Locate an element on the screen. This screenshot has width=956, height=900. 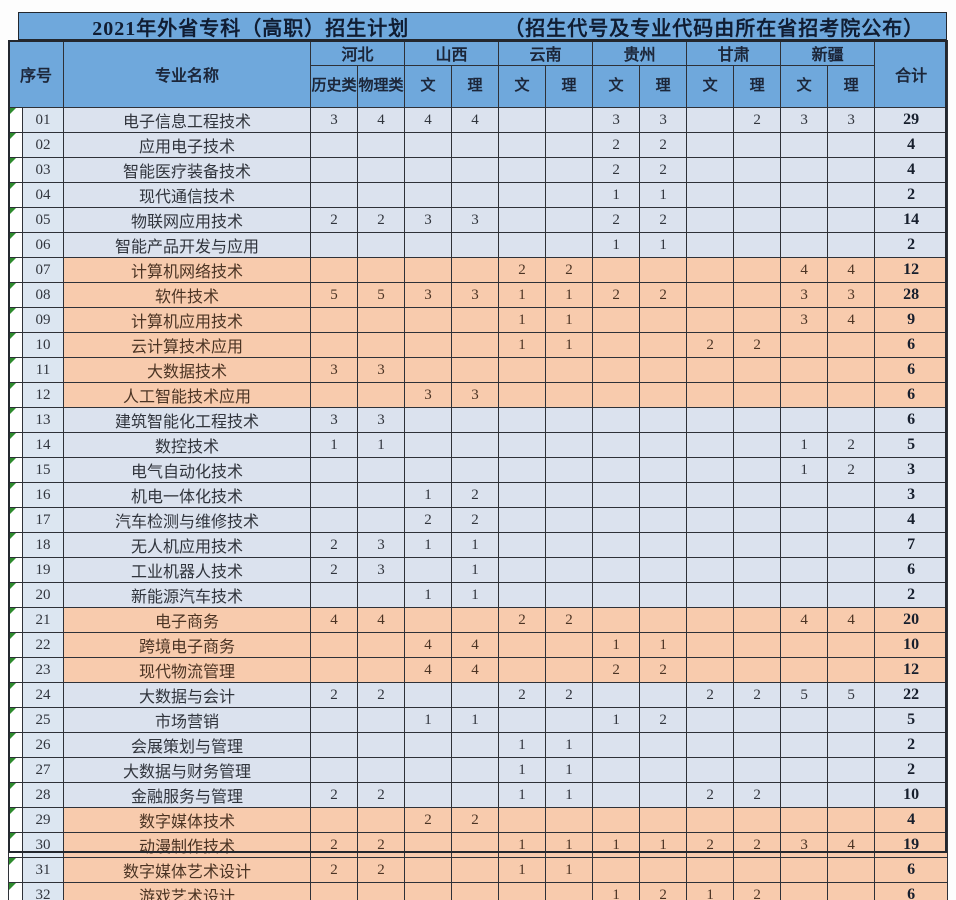
row-number: 21 is located at coordinates (43, 620).